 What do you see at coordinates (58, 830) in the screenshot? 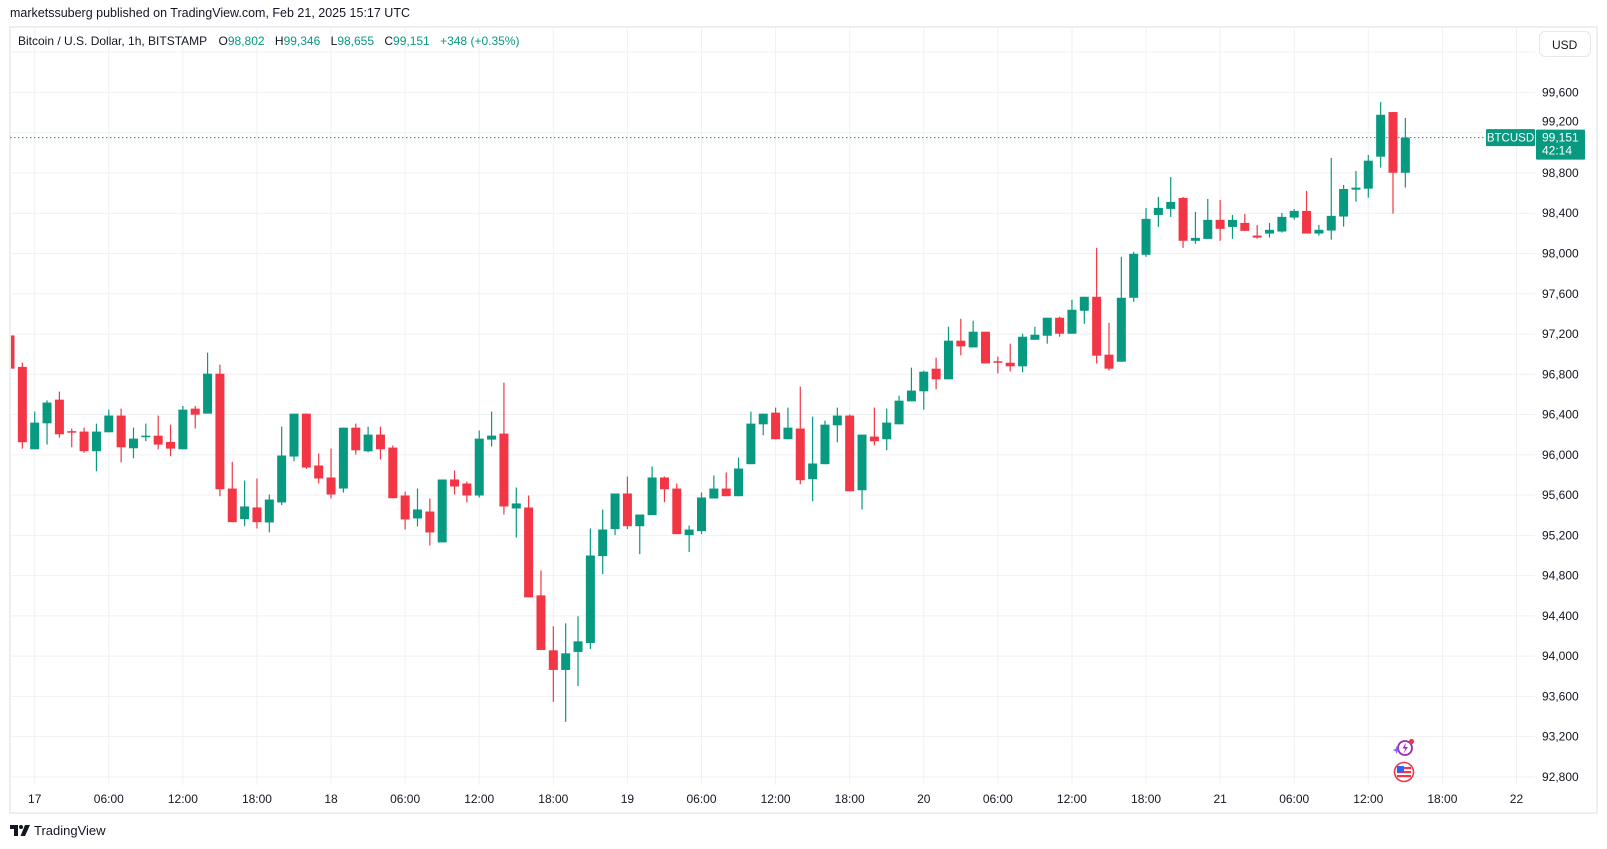
I see `tradingview-logo: TradingView` at bounding box center [58, 830].